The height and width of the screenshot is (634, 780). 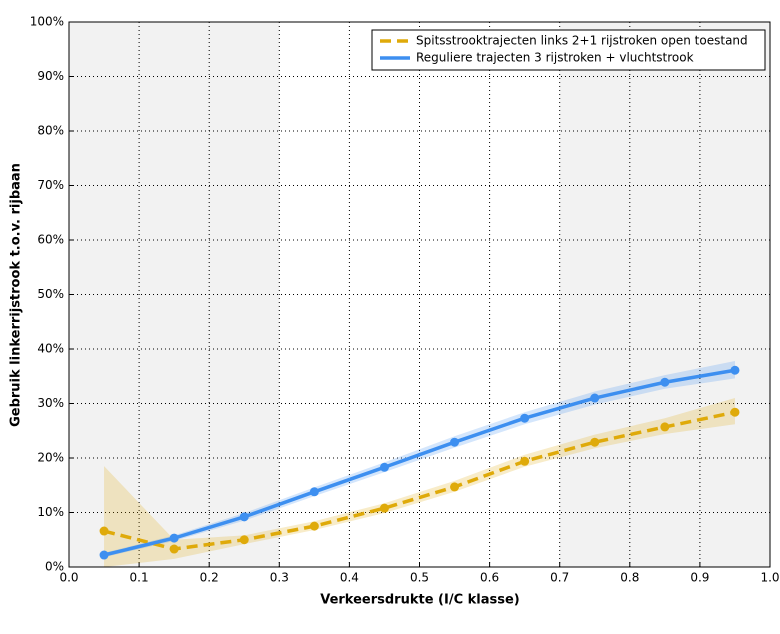 What do you see at coordinates (47, 22) in the screenshot?
I see `y-tick-label: 100%` at bounding box center [47, 22].